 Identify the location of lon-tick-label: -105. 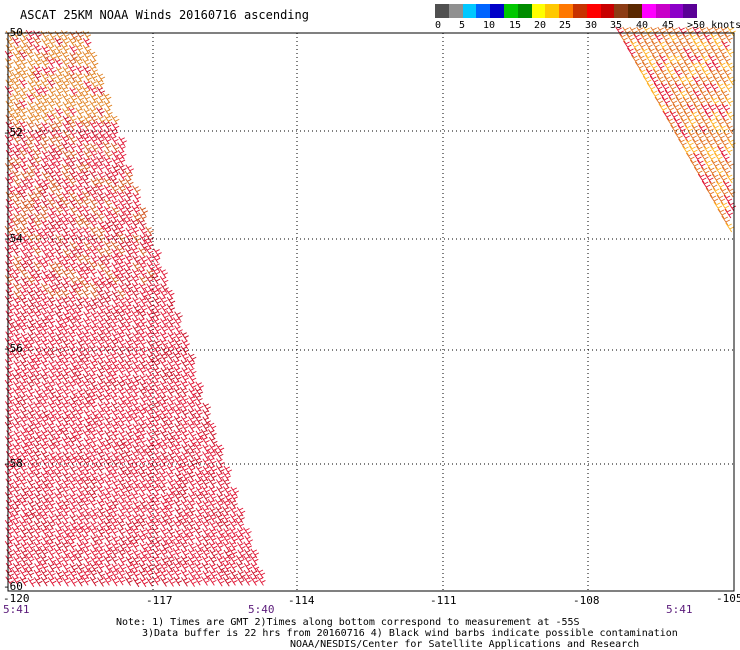
(728, 598).